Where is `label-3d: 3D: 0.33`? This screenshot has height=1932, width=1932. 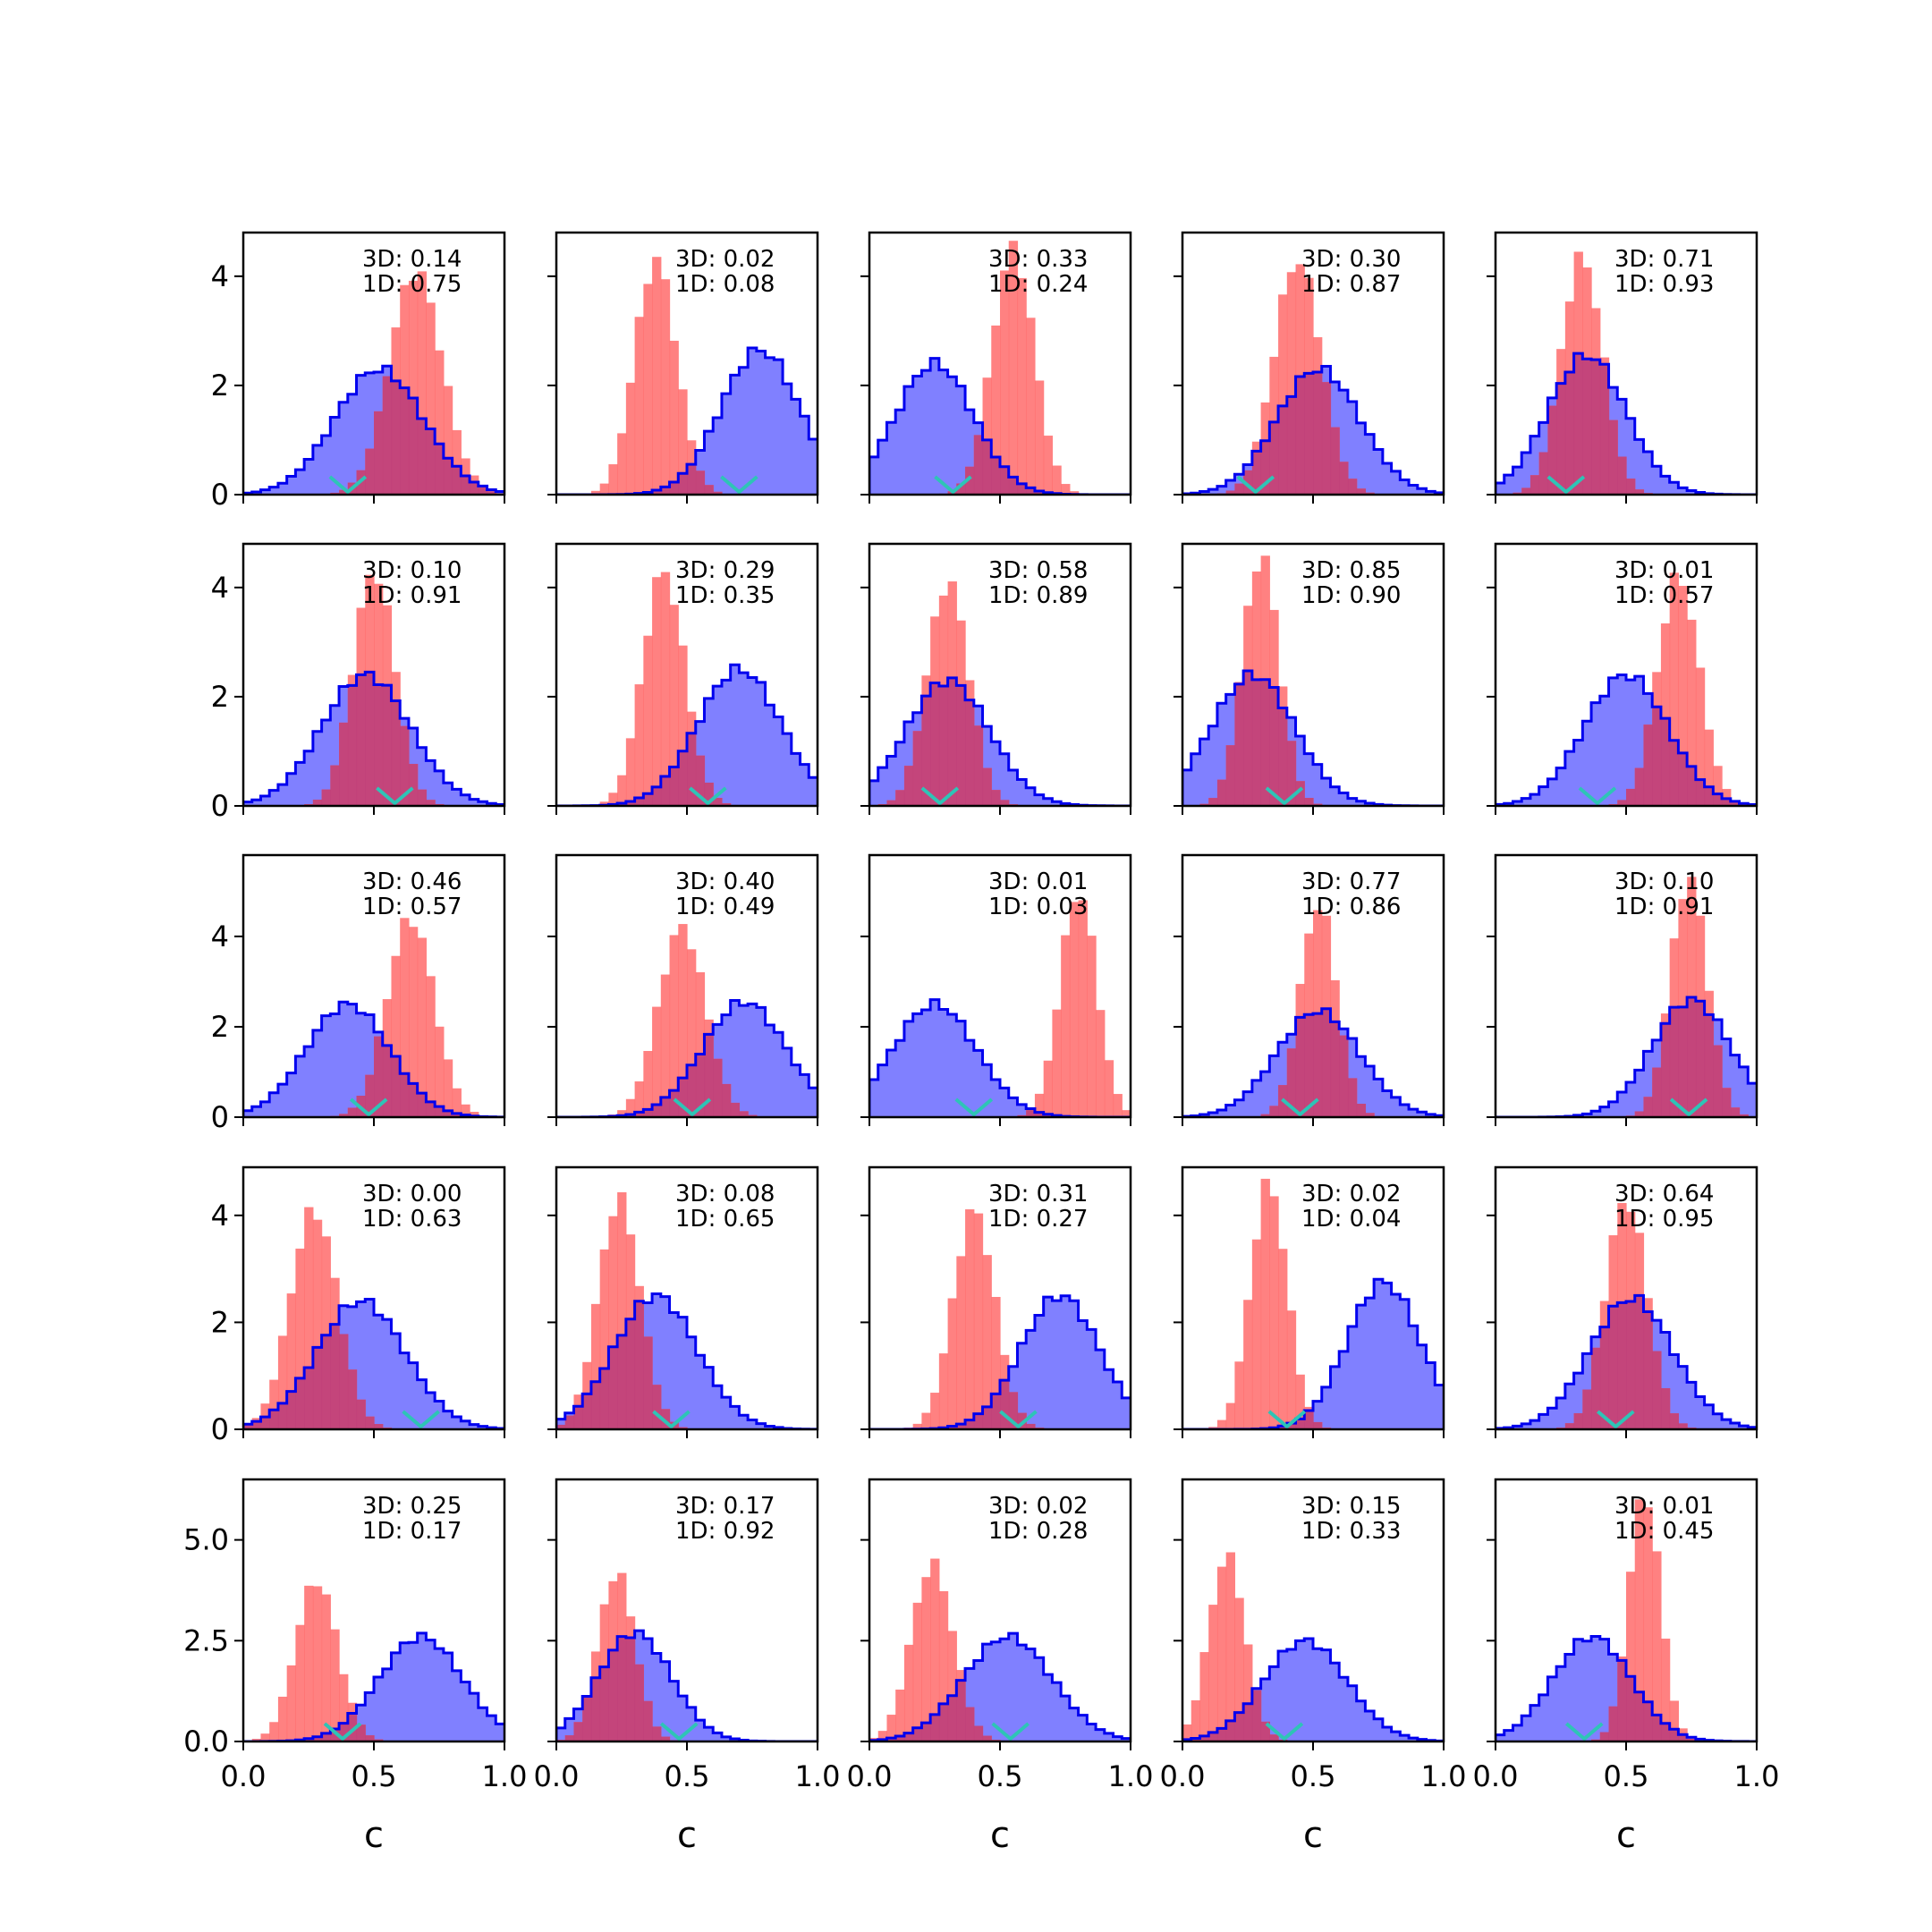 label-3d: 3D: 0.33 is located at coordinates (1038, 259).